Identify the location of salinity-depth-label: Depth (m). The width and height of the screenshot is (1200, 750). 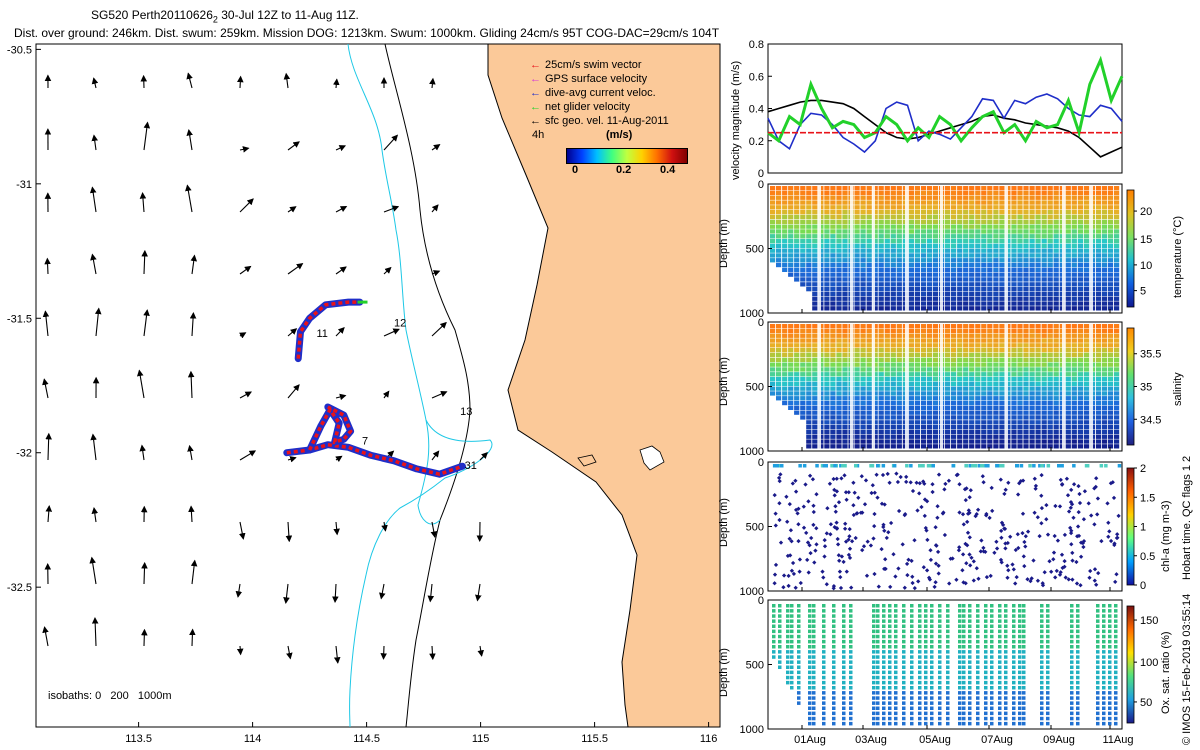
(724, 381).